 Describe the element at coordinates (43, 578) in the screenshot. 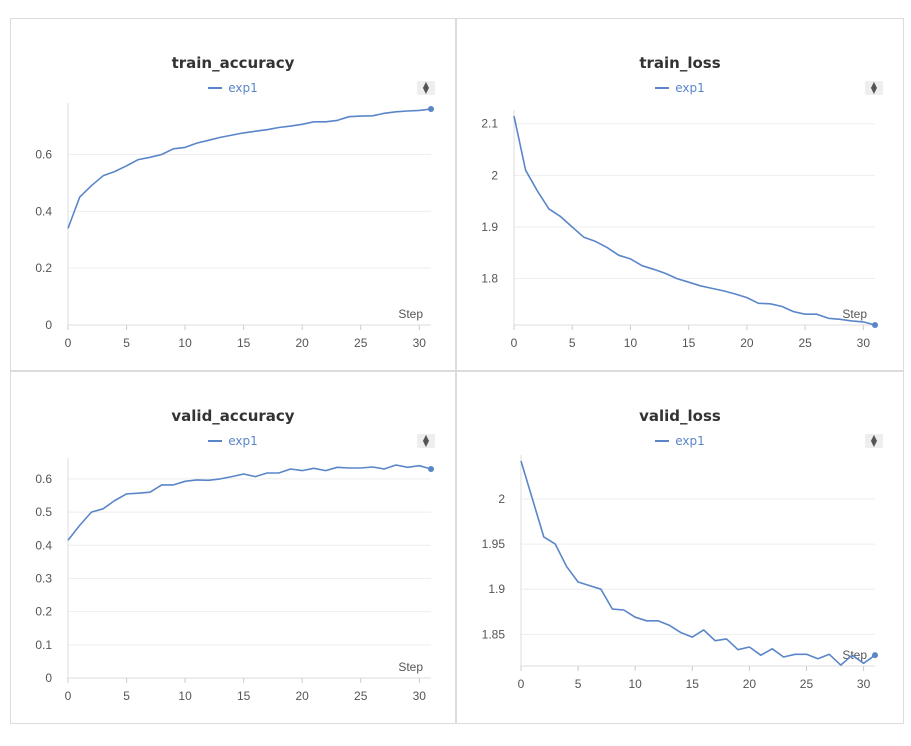

I see `y-tick-label: 0.3` at that location.